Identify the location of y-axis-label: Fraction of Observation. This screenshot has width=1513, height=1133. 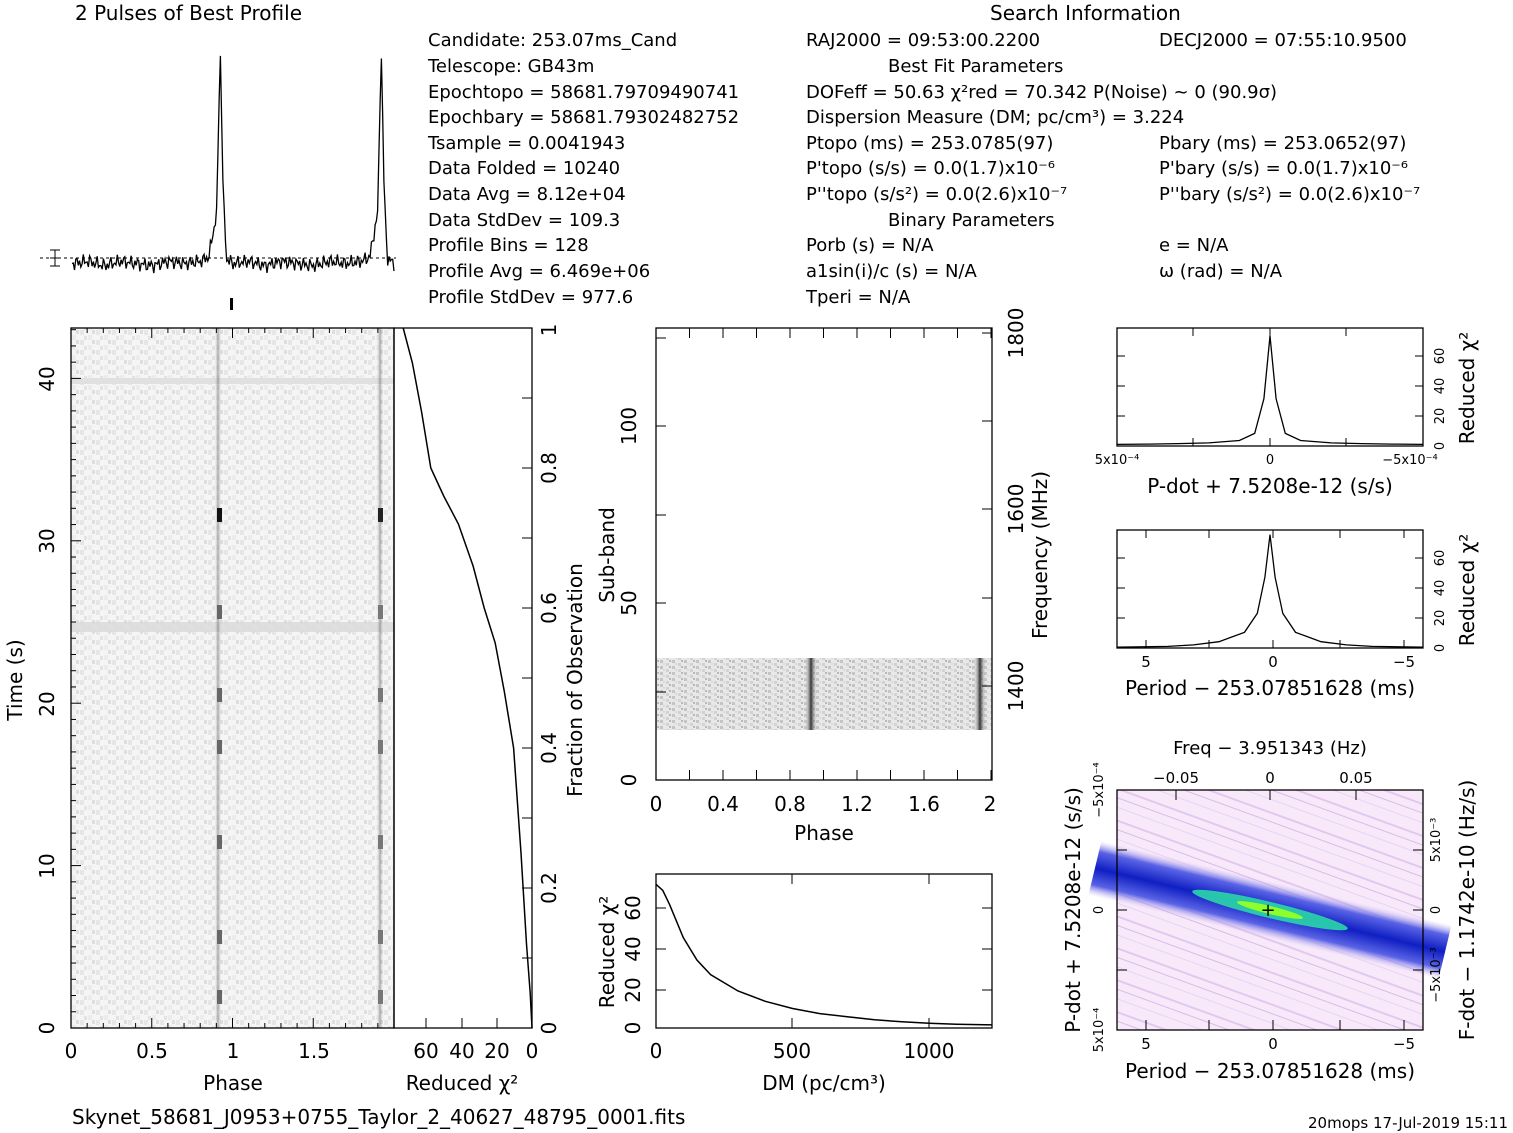
(575, 680).